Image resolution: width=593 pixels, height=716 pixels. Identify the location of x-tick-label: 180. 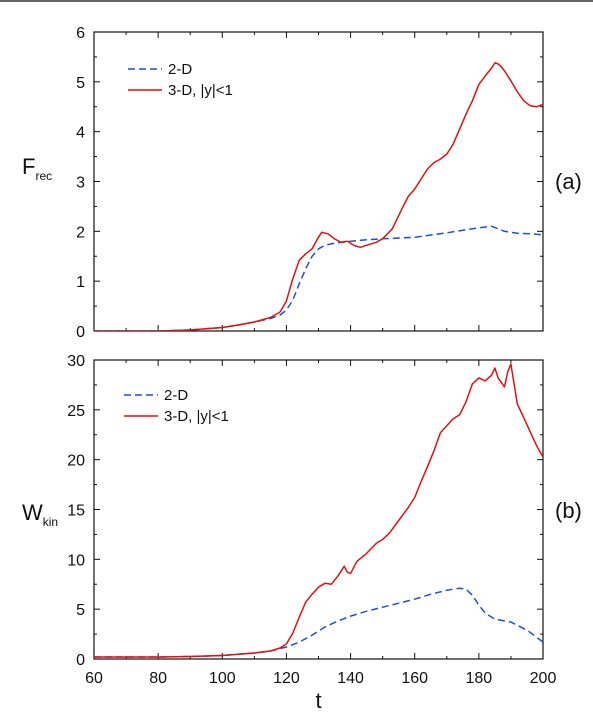
(479, 678).